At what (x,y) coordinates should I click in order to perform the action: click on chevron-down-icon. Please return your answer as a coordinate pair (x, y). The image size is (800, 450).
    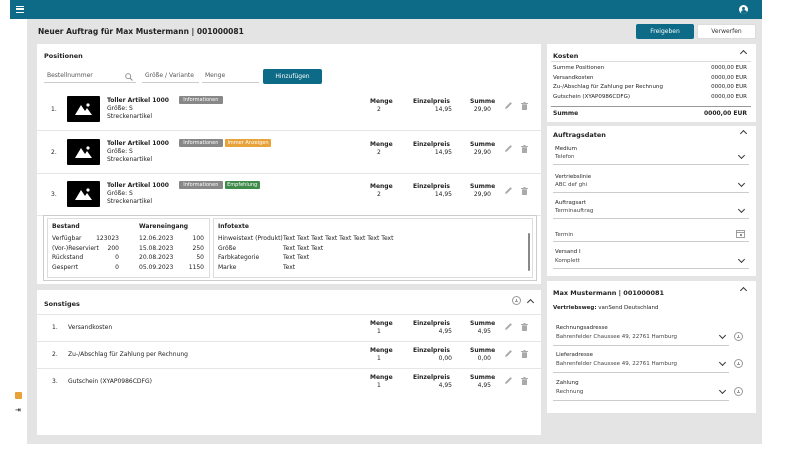
    Looking at the image, I should click on (741, 259).